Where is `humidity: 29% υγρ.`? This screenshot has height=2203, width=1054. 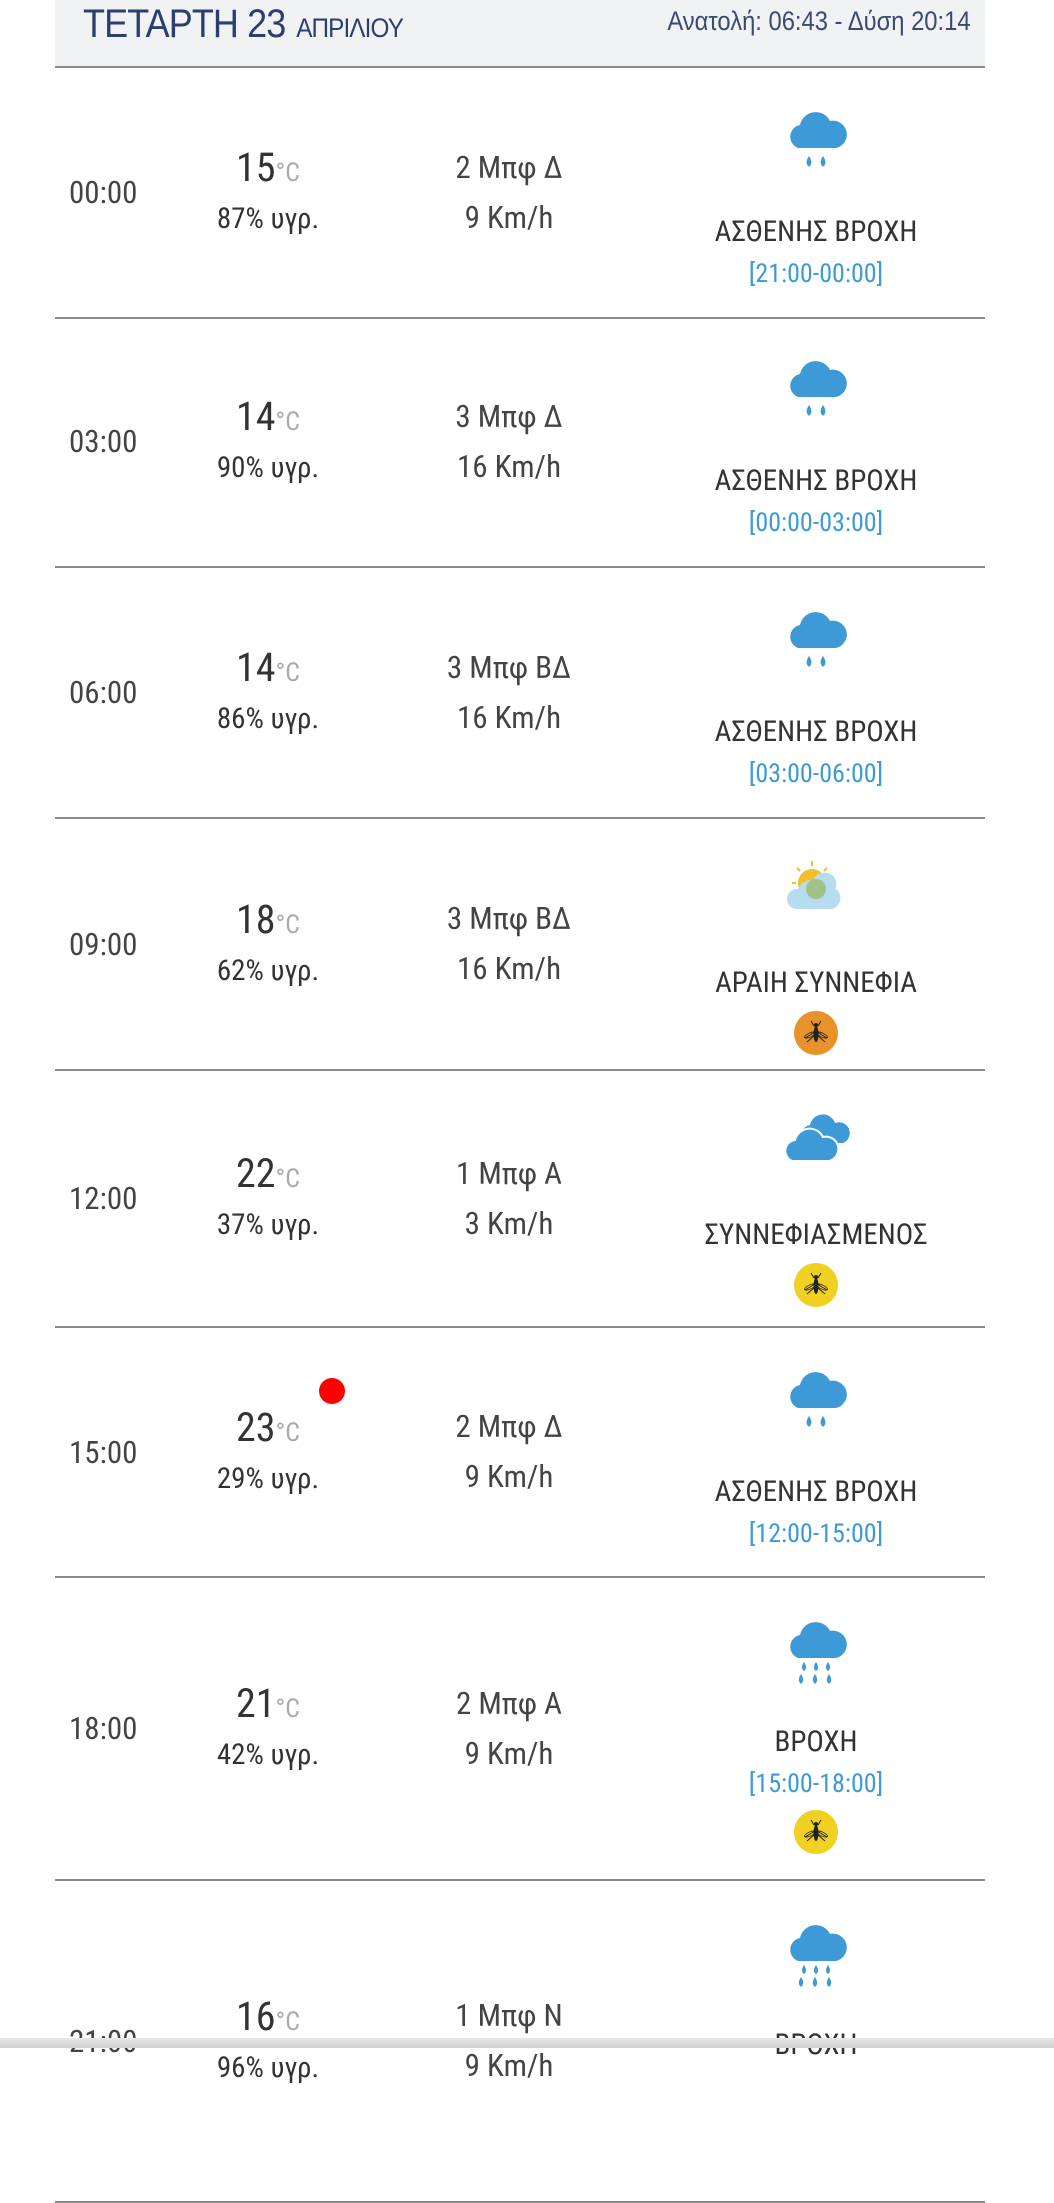 humidity: 29% υγρ. is located at coordinates (268, 1478).